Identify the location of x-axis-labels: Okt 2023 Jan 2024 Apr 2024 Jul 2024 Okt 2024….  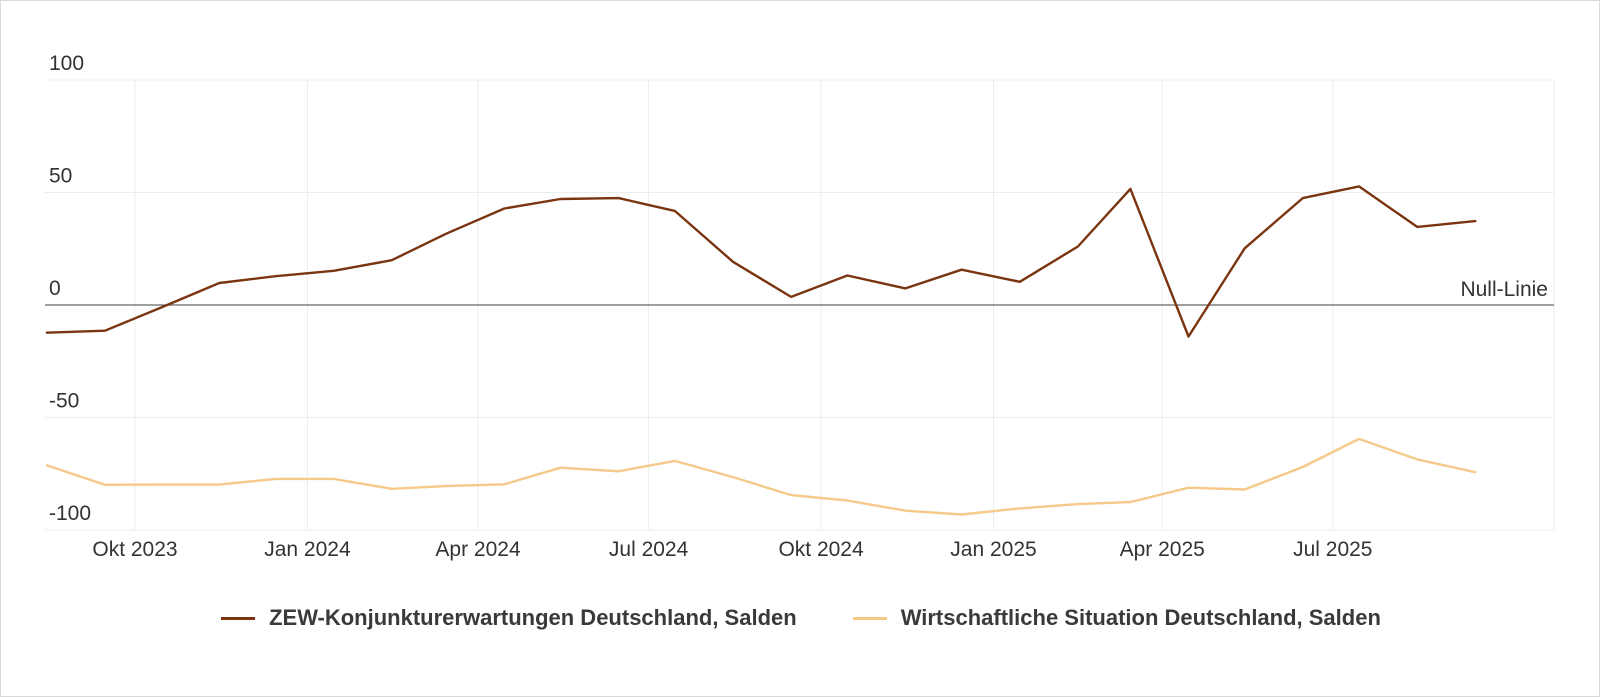
(732, 549).